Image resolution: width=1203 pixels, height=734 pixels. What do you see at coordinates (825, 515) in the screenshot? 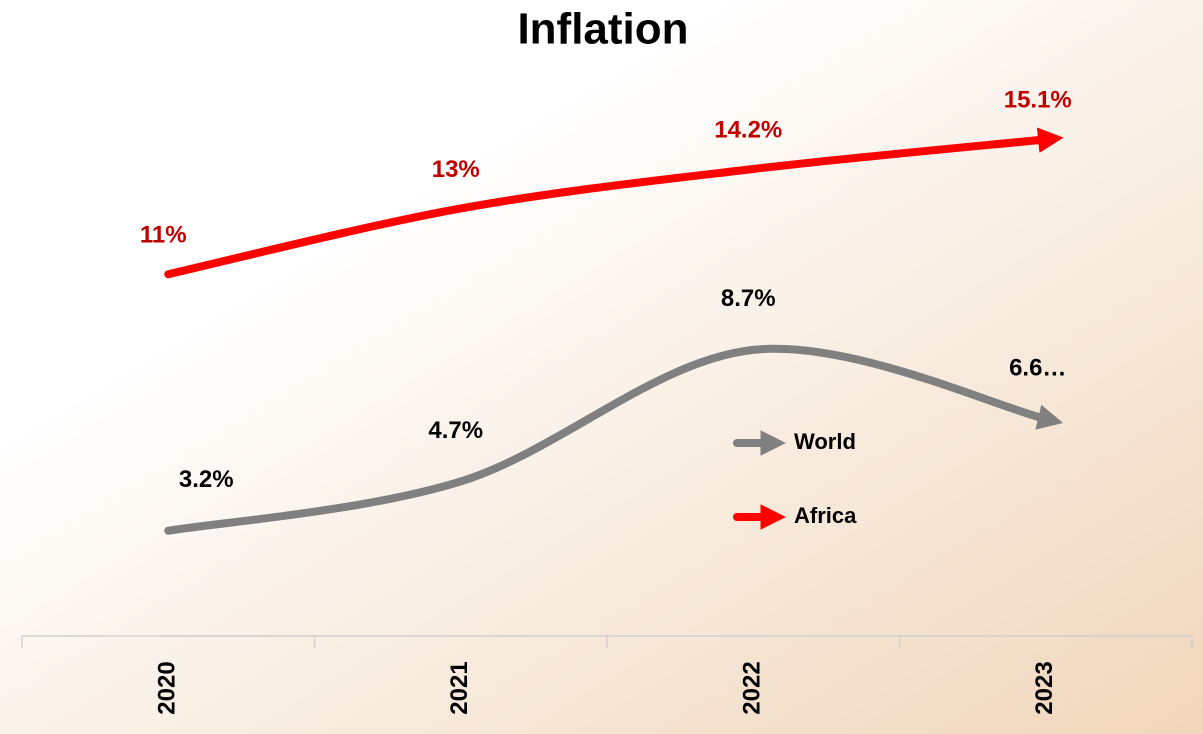
I see `legend-label: Africa` at bounding box center [825, 515].